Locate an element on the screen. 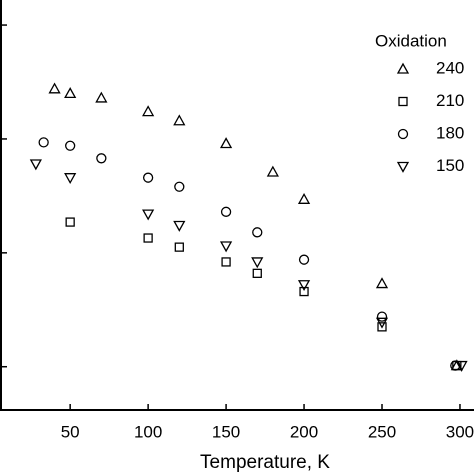  legend-title: Oxidation is located at coordinates (411, 40).